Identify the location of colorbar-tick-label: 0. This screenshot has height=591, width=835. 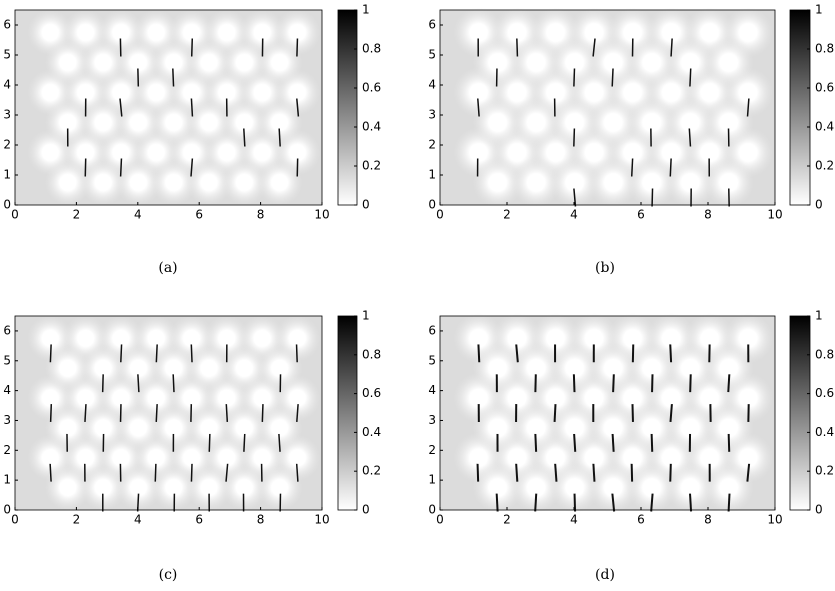
(819, 510).